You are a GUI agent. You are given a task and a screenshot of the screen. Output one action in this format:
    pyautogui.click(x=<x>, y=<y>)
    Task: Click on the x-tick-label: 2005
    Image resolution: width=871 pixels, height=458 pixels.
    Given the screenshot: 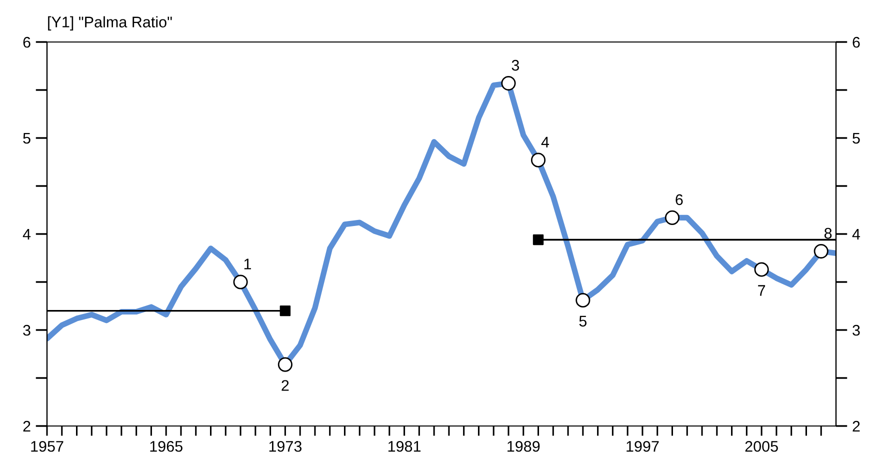 What is the action you would take?
    pyautogui.click(x=761, y=446)
    